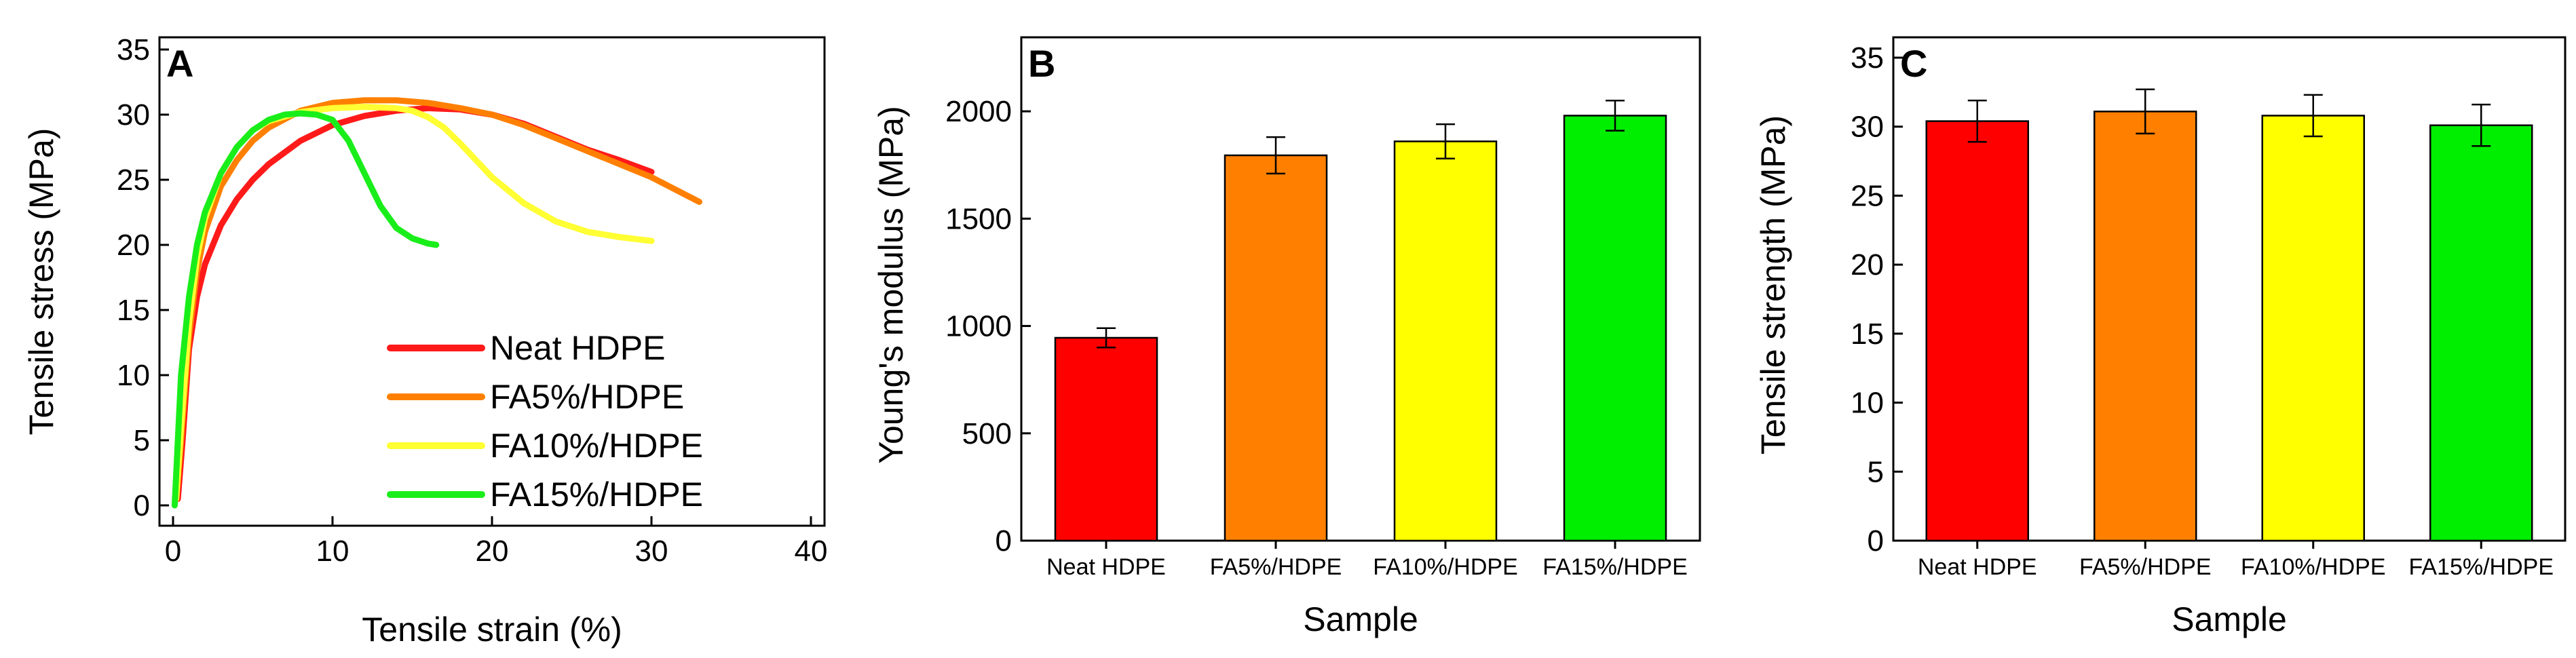  I want to click on panel-a-legend-label-2: FA5%/HDPE, so click(587, 397).